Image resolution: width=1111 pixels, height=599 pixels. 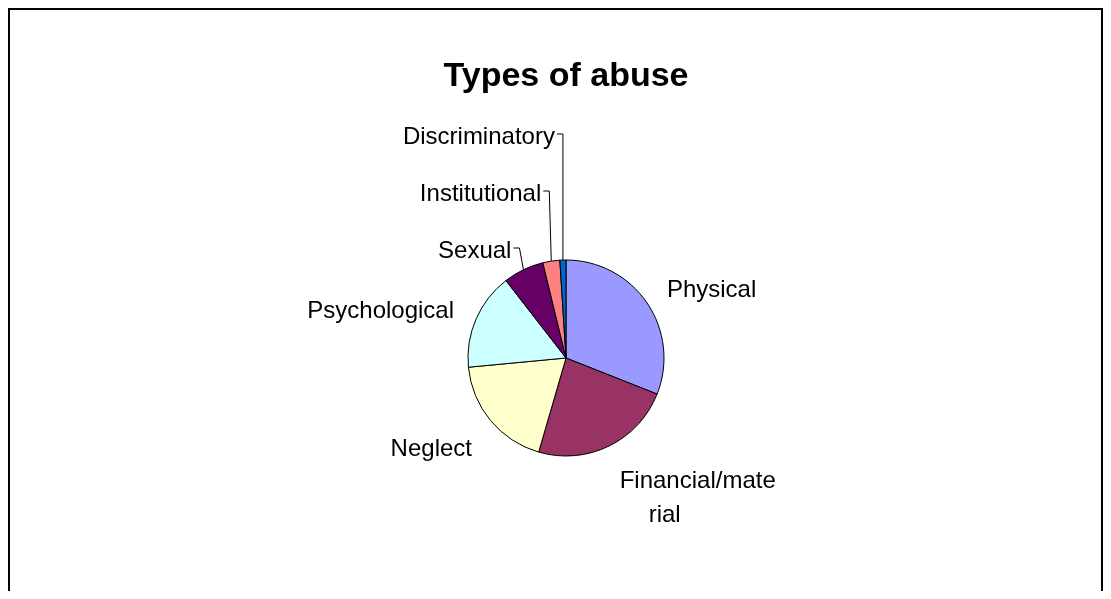 I want to click on slice-label: Physical, so click(x=711, y=289).